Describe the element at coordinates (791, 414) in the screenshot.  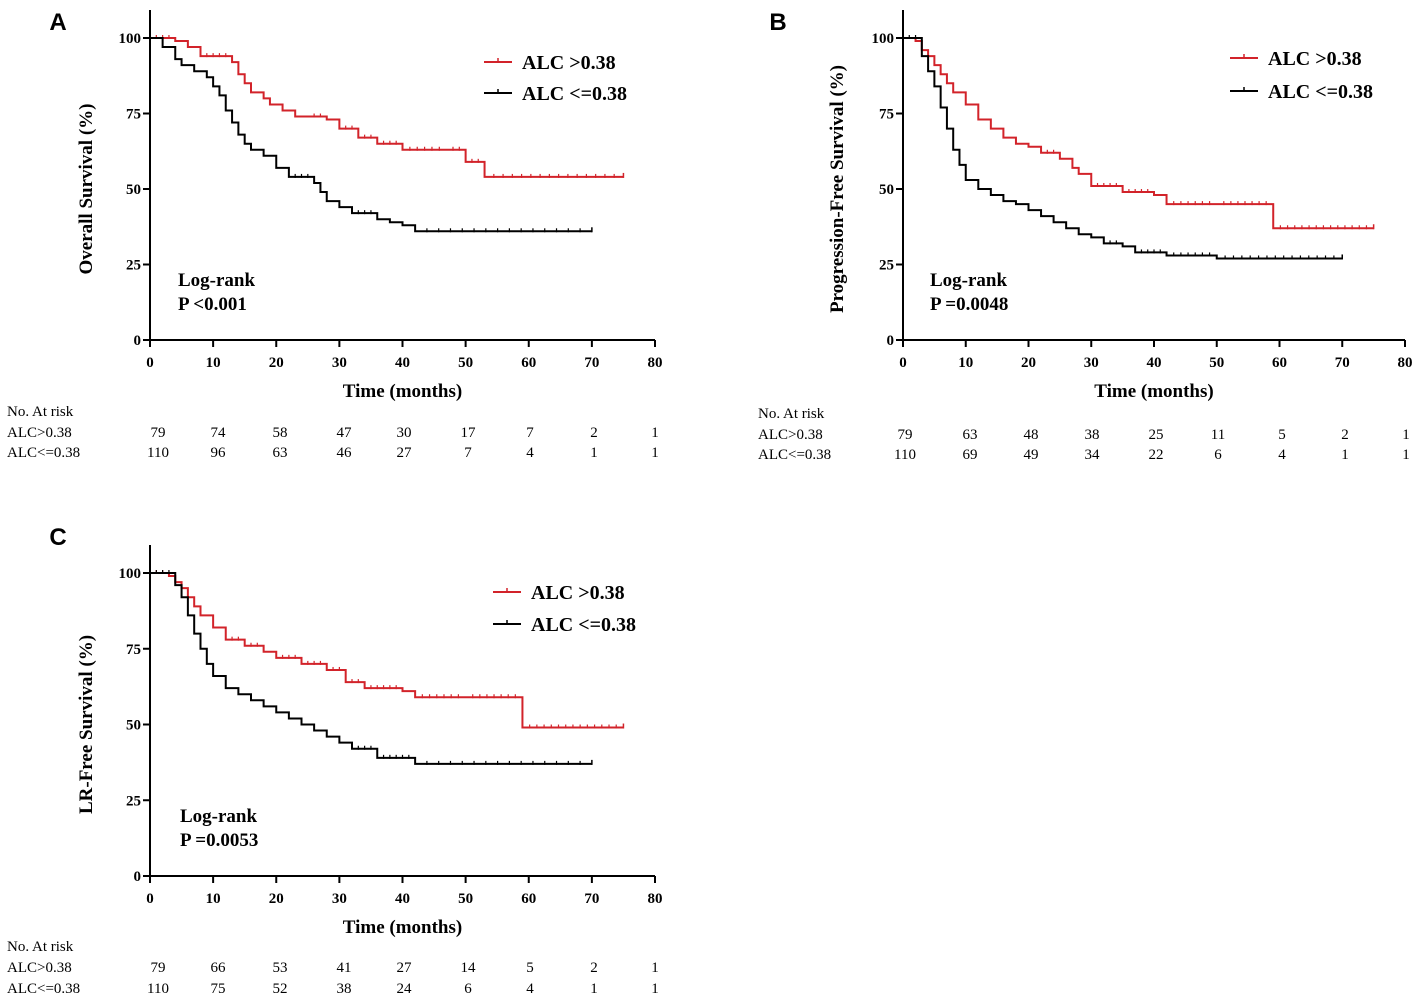
I see `risk-table-title: No. At risk` at that location.